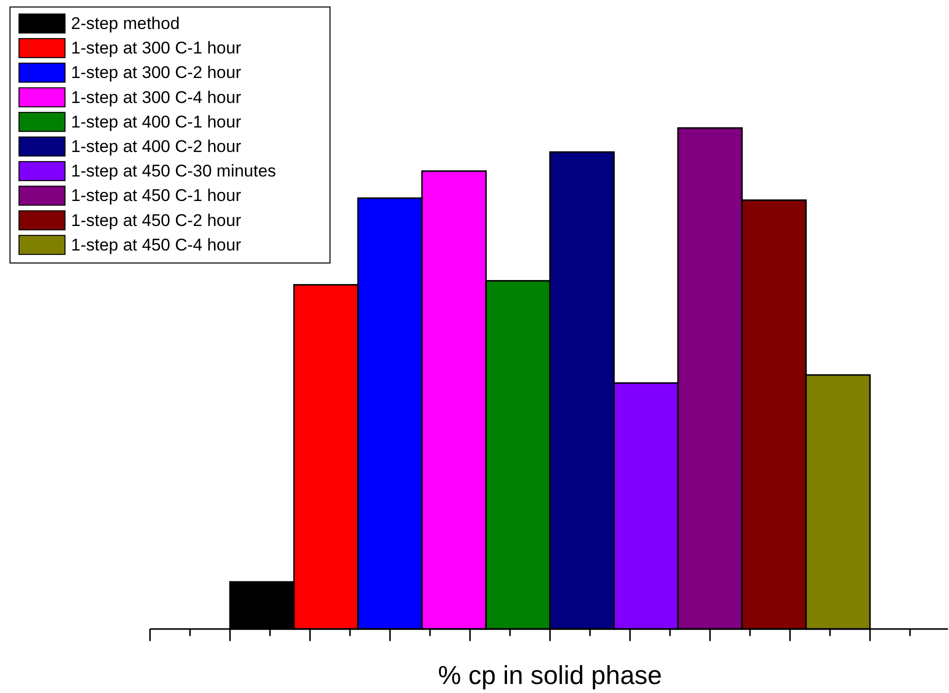 The width and height of the screenshot is (949, 693). What do you see at coordinates (125, 23) in the screenshot?
I see `legend-label: 2-step method` at bounding box center [125, 23].